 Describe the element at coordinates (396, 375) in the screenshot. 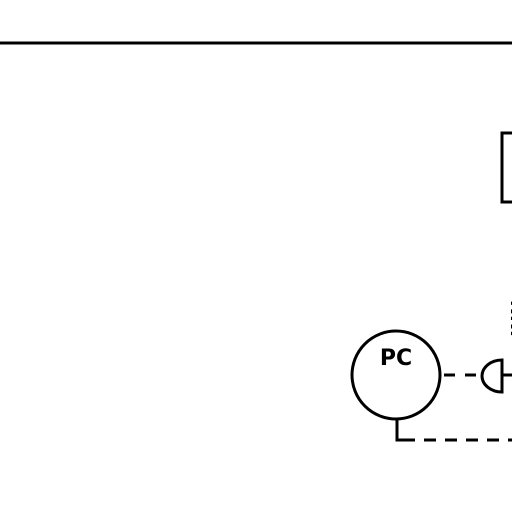

I see `pc-instrument-bubble` at that location.